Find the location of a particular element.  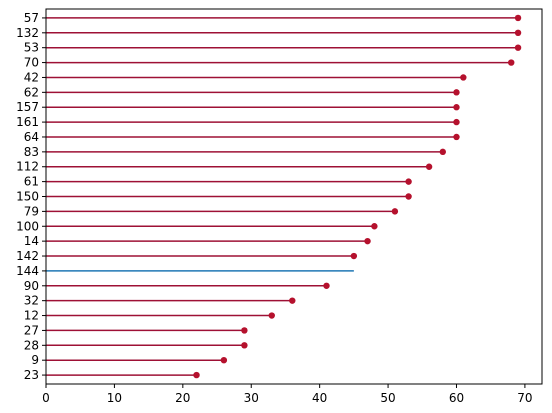

y-tick-label-83: 83 is located at coordinates (31, 152).